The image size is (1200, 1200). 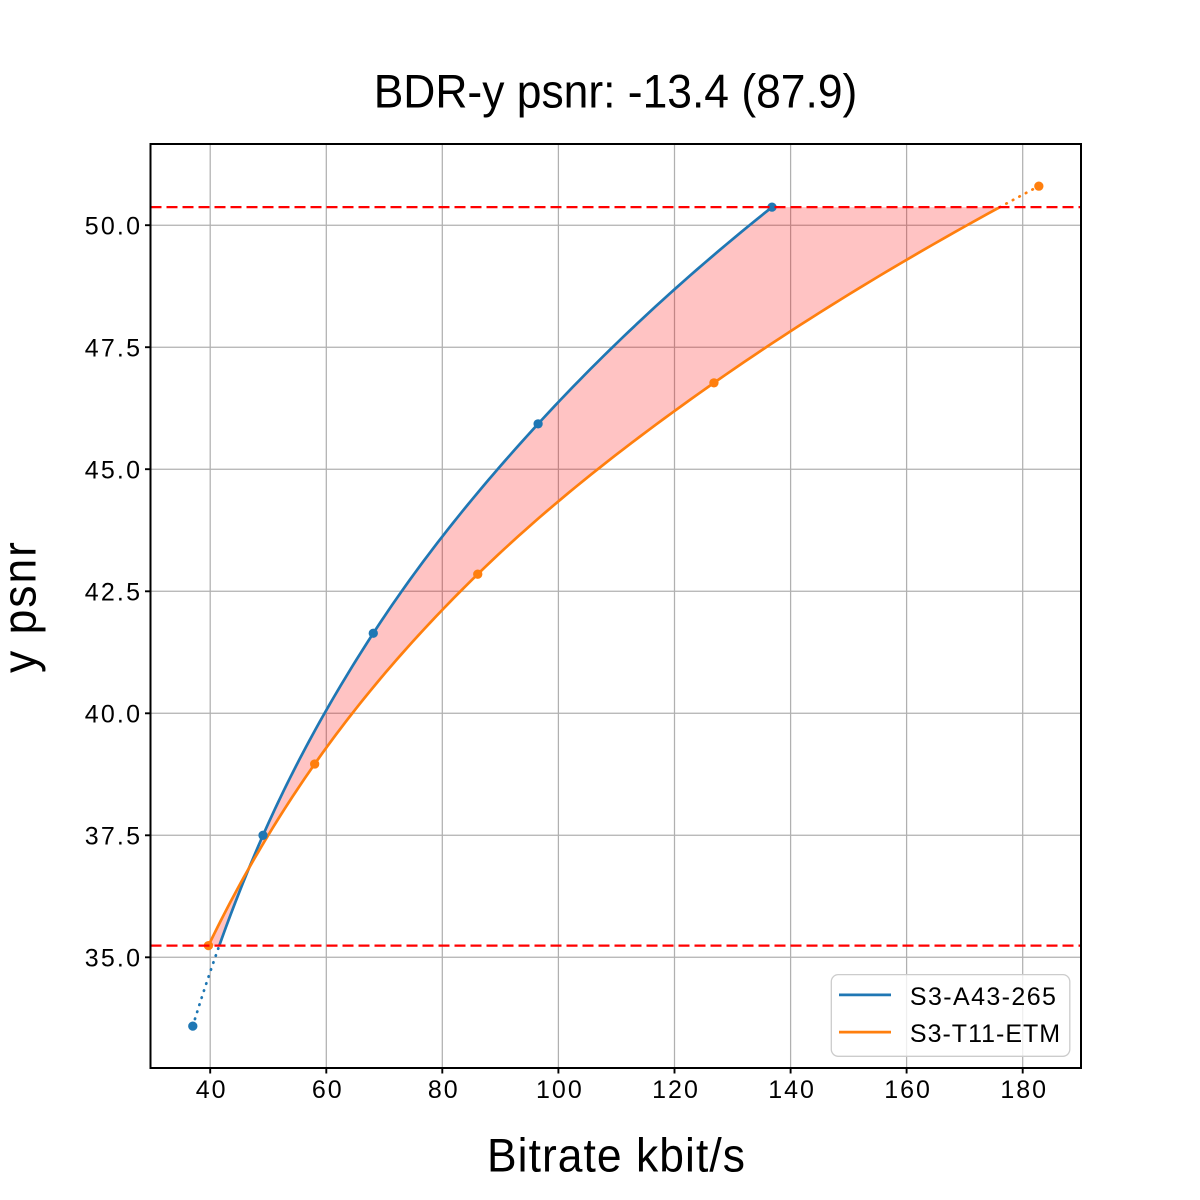 What do you see at coordinates (616, 91) in the screenshot?
I see `svg-text: BDR-y psnr: -13.4 (87.9)` at bounding box center [616, 91].